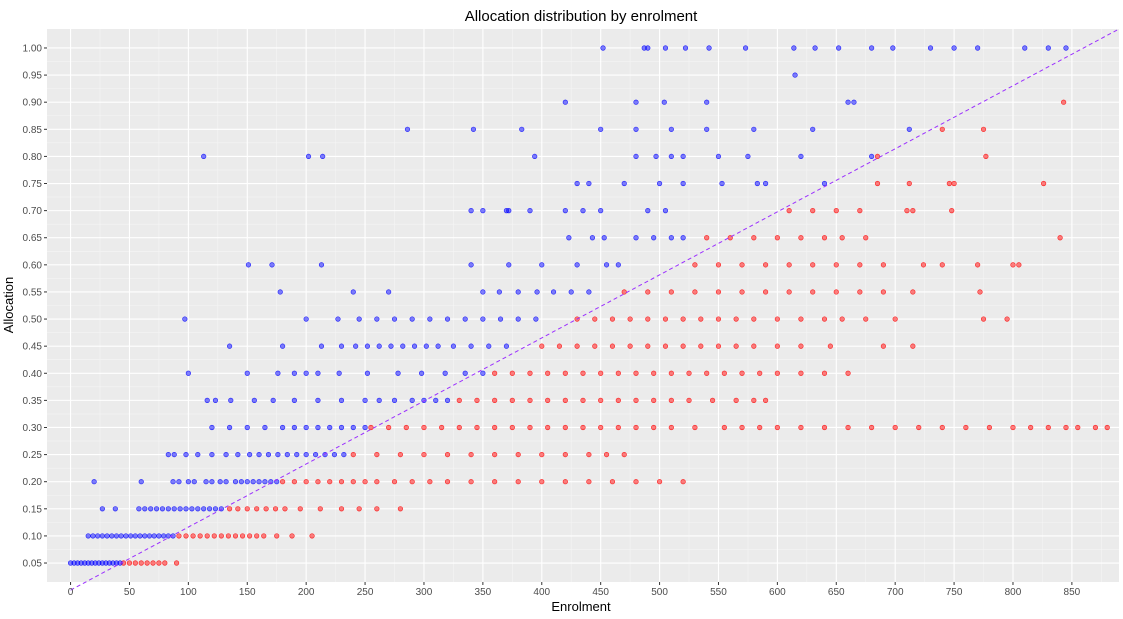 Image resolution: width=1123 pixels, height=619 pixels. I want to click on y-tick-label: 0.55, so click(33, 292).